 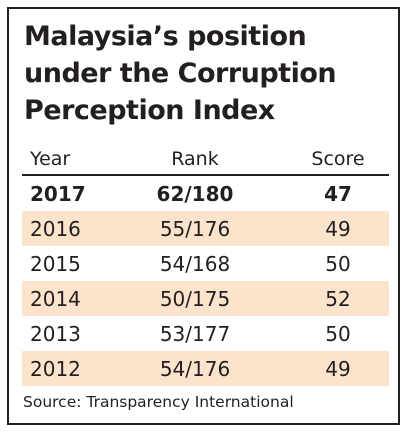 I want to click on cell-score: 52, so click(x=338, y=298).